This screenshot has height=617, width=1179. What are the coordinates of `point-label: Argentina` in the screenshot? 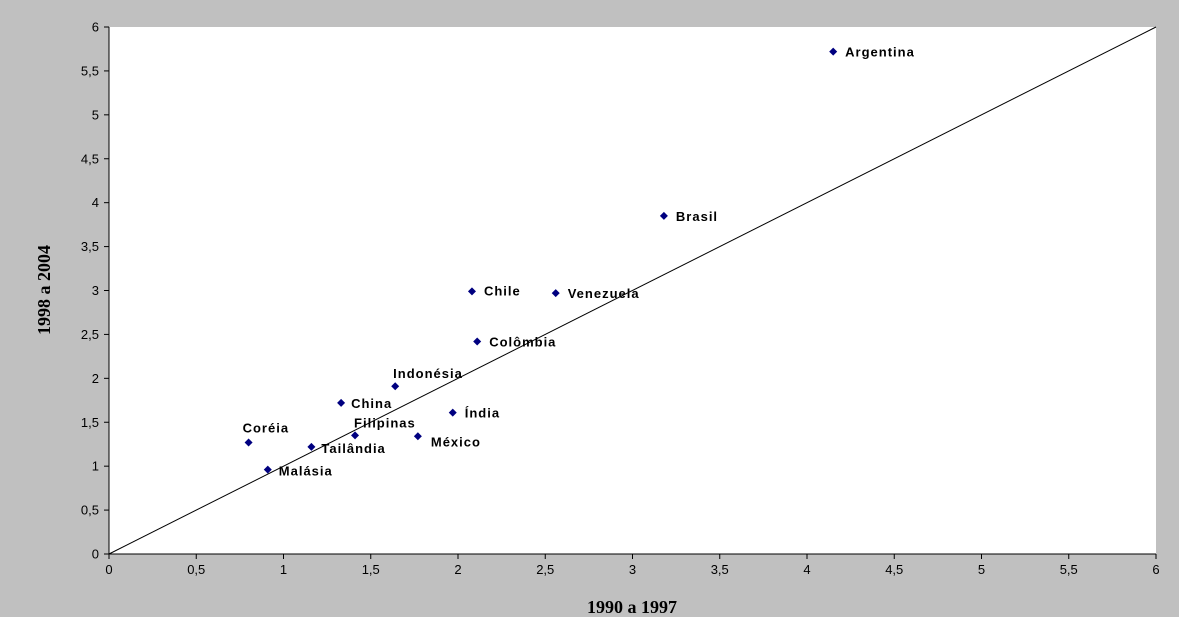 It's located at (880, 52).